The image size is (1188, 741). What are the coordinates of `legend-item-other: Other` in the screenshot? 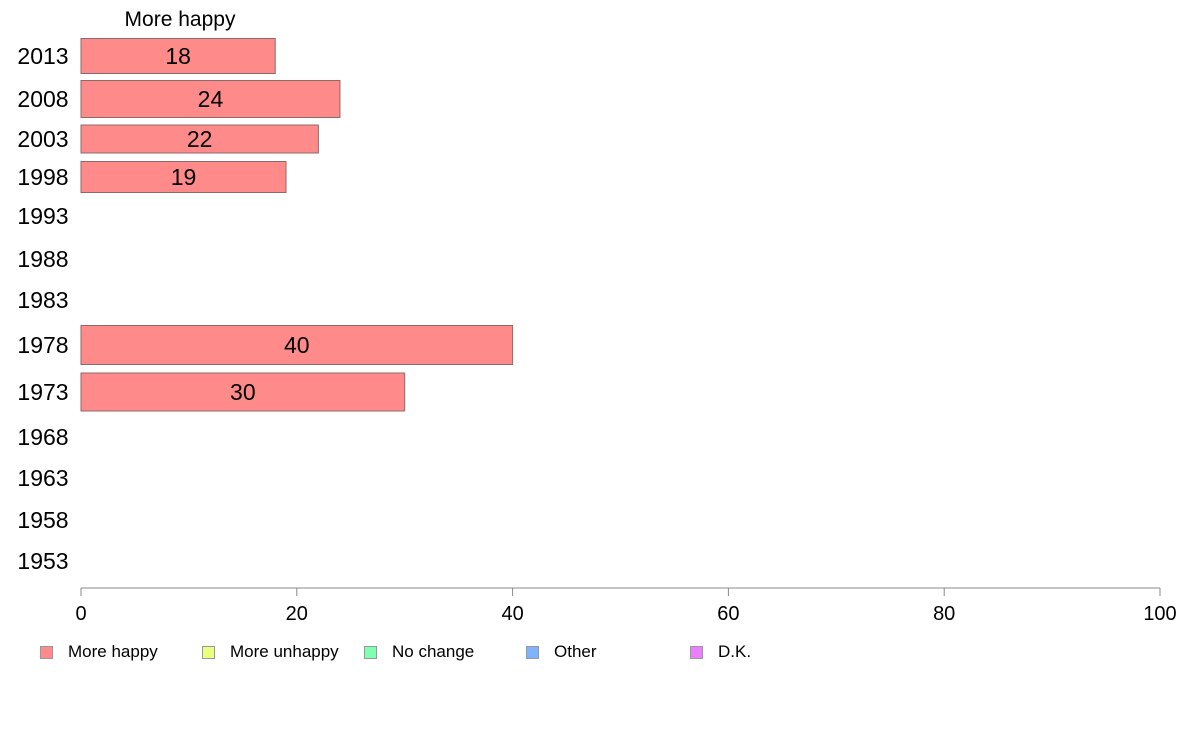 It's located at (561, 652).